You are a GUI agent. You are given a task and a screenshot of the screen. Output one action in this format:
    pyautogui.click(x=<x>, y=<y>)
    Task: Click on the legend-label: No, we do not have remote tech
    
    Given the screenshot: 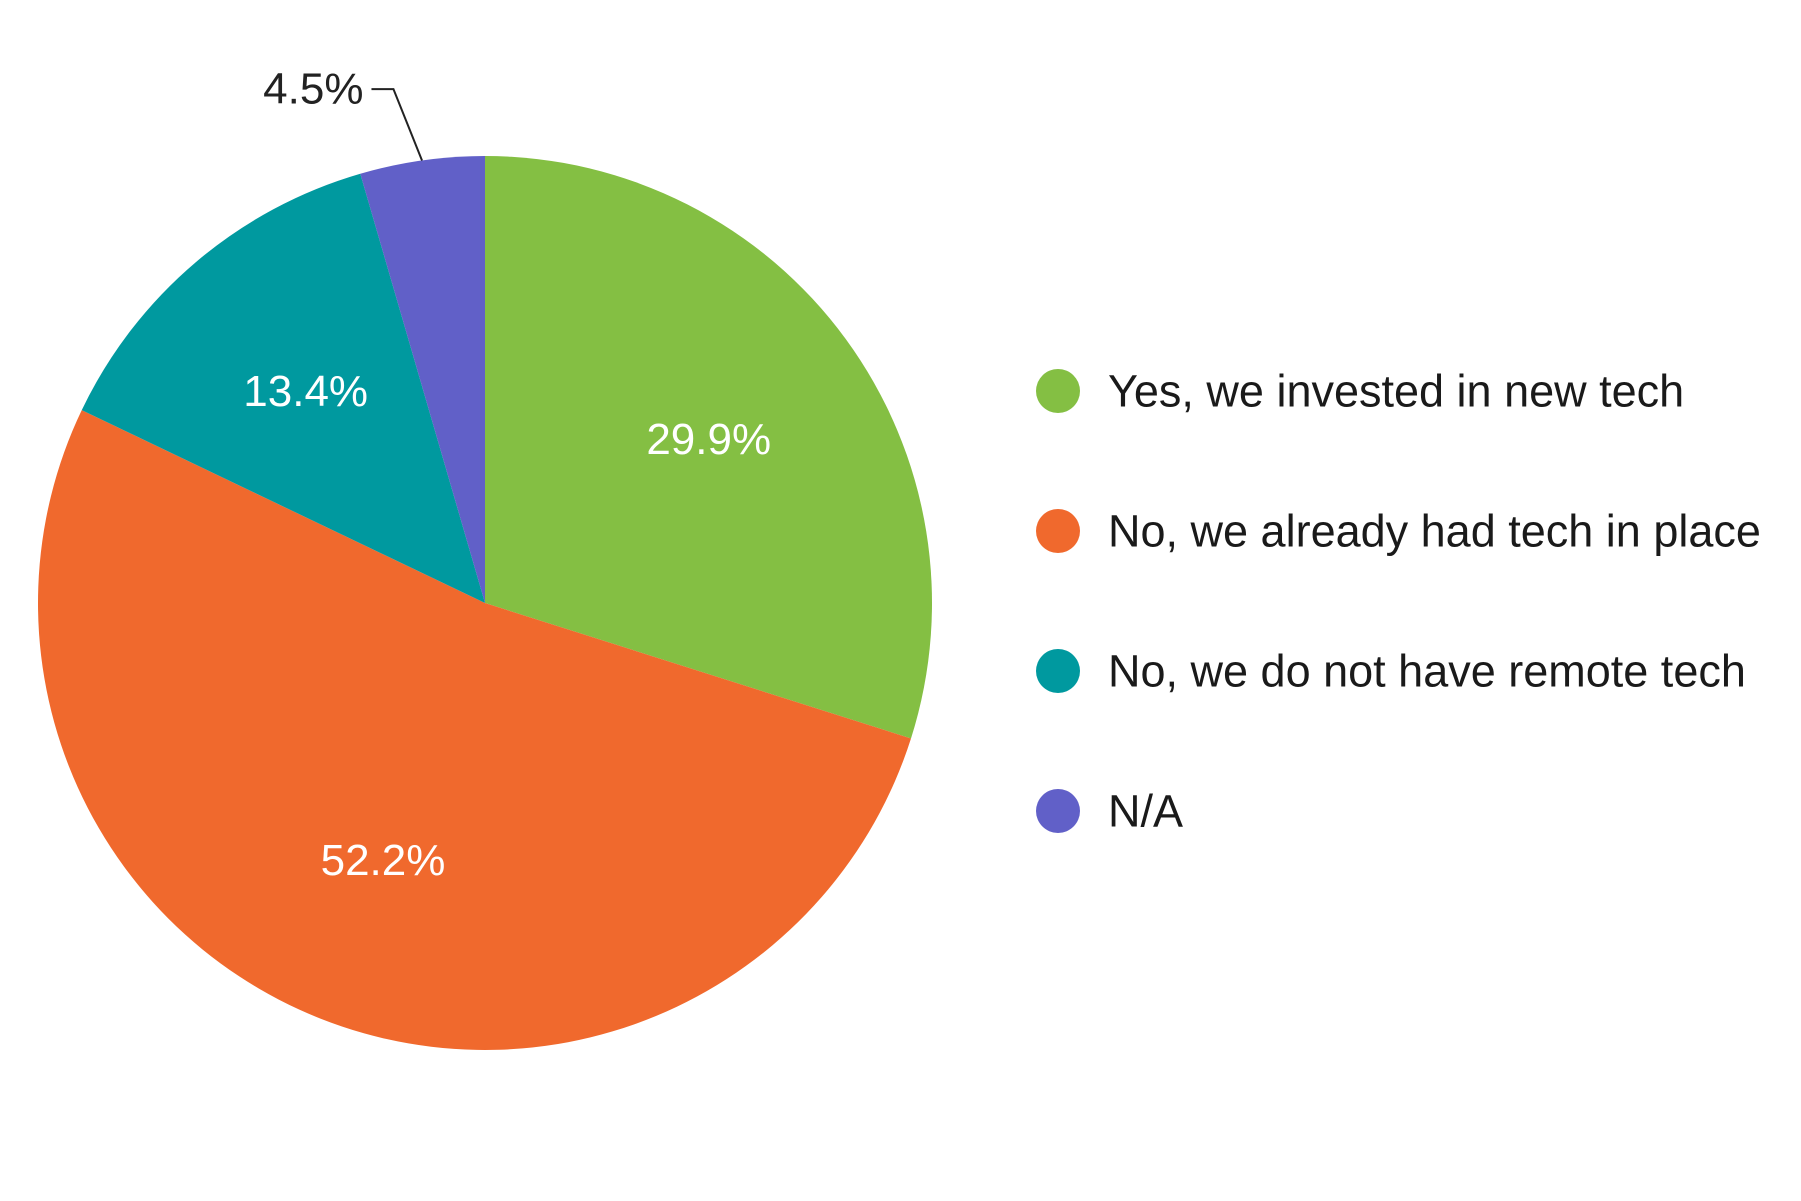 What is the action you would take?
    pyautogui.click(x=1427, y=671)
    